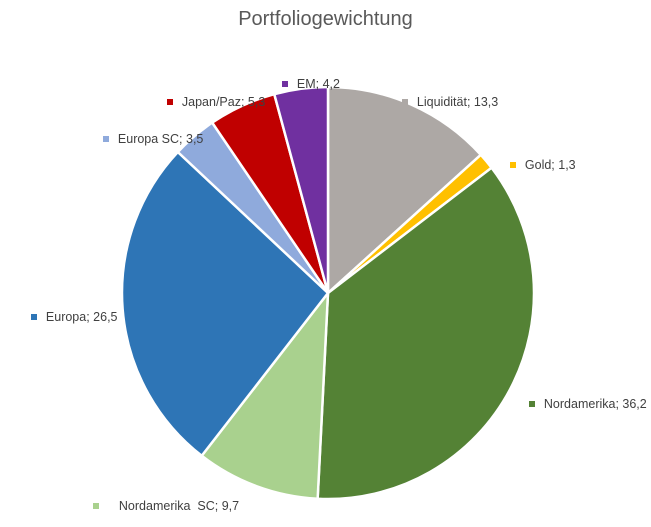 This screenshot has width=651, height=527. I want to click on data-label-europa: Europa; 26,5, so click(67, 317).